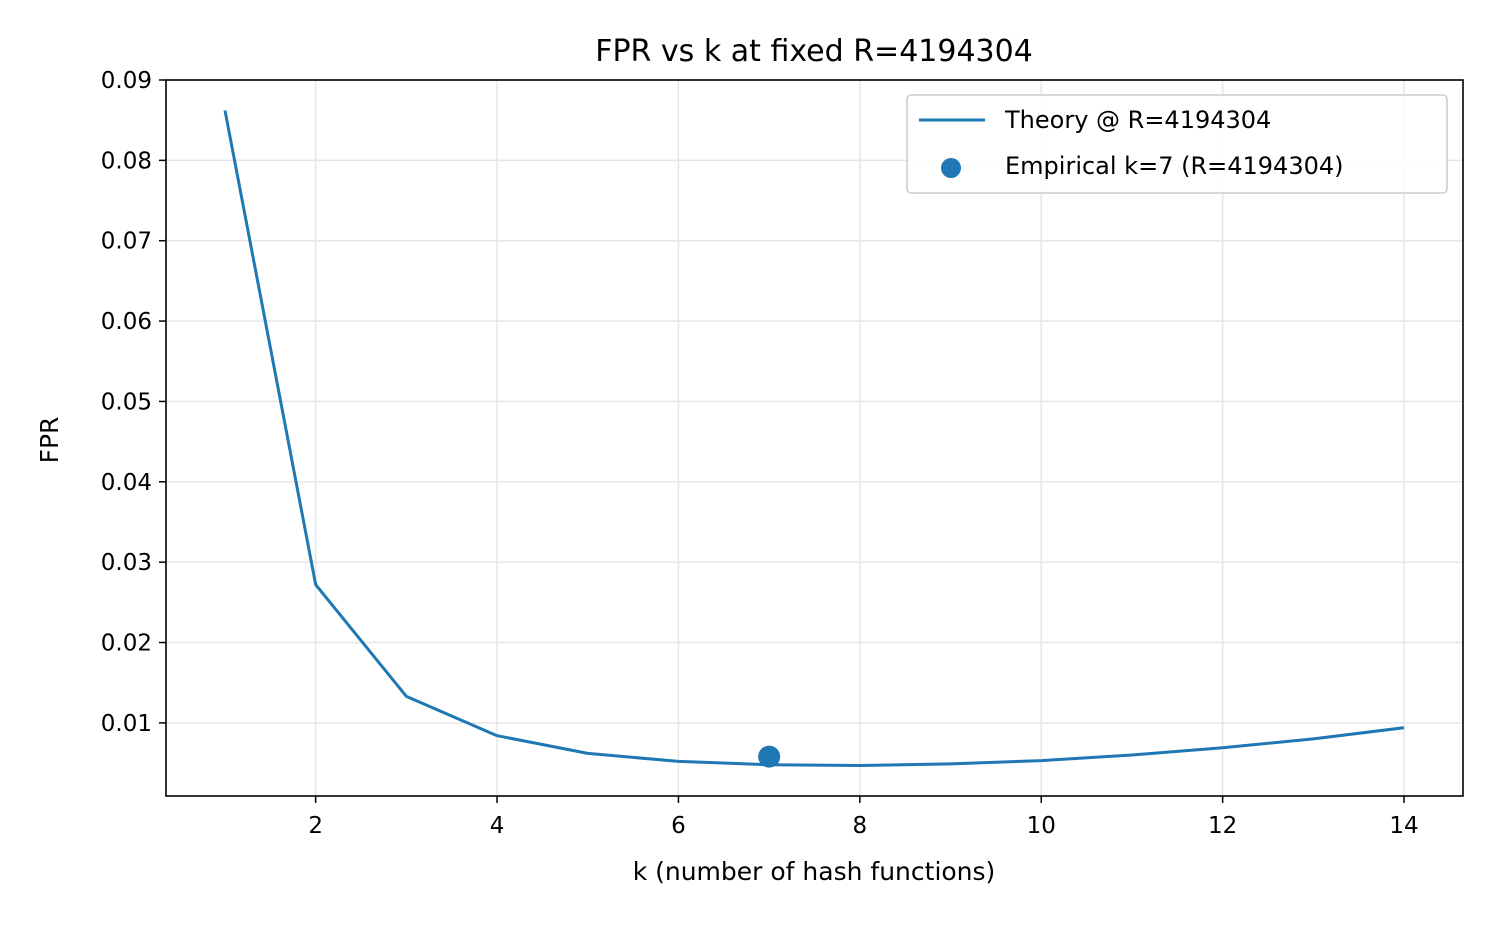  Describe the element at coordinates (1137, 120) in the screenshot. I see `legend-label-theory: Theory @ R=4194304` at that location.